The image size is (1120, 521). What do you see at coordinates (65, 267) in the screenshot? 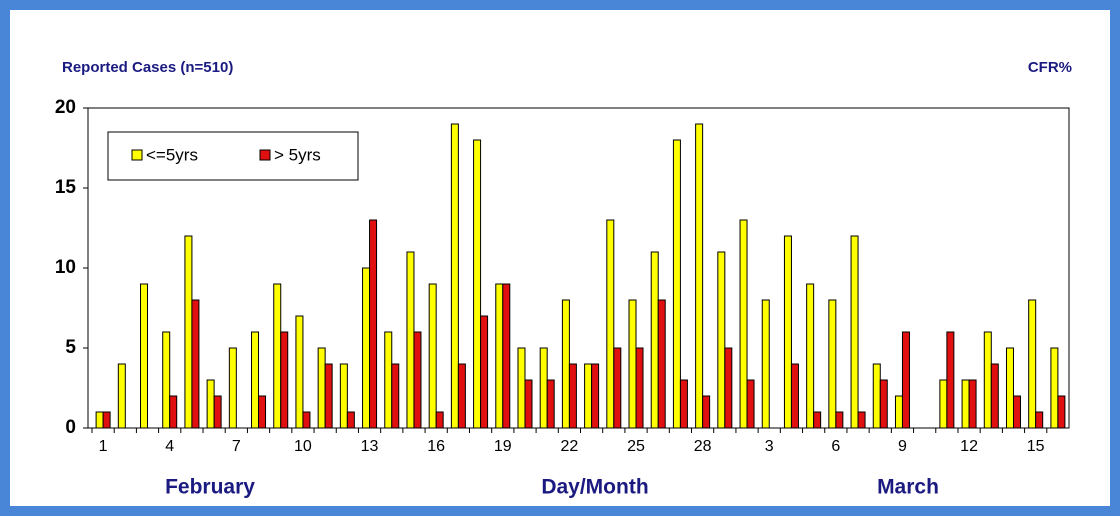
I see `y-tick-label: 10` at bounding box center [65, 267].